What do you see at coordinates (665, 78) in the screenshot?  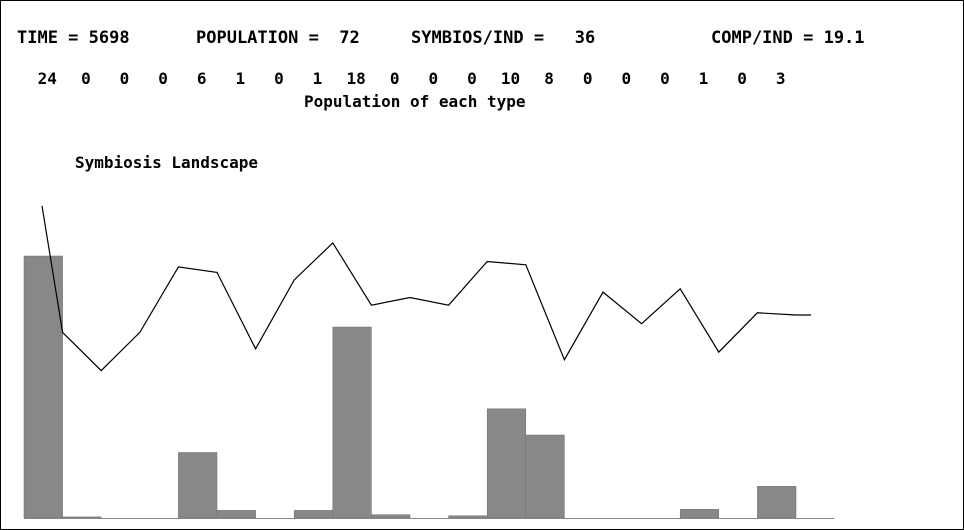 I see `population-count-17: 0` at bounding box center [665, 78].